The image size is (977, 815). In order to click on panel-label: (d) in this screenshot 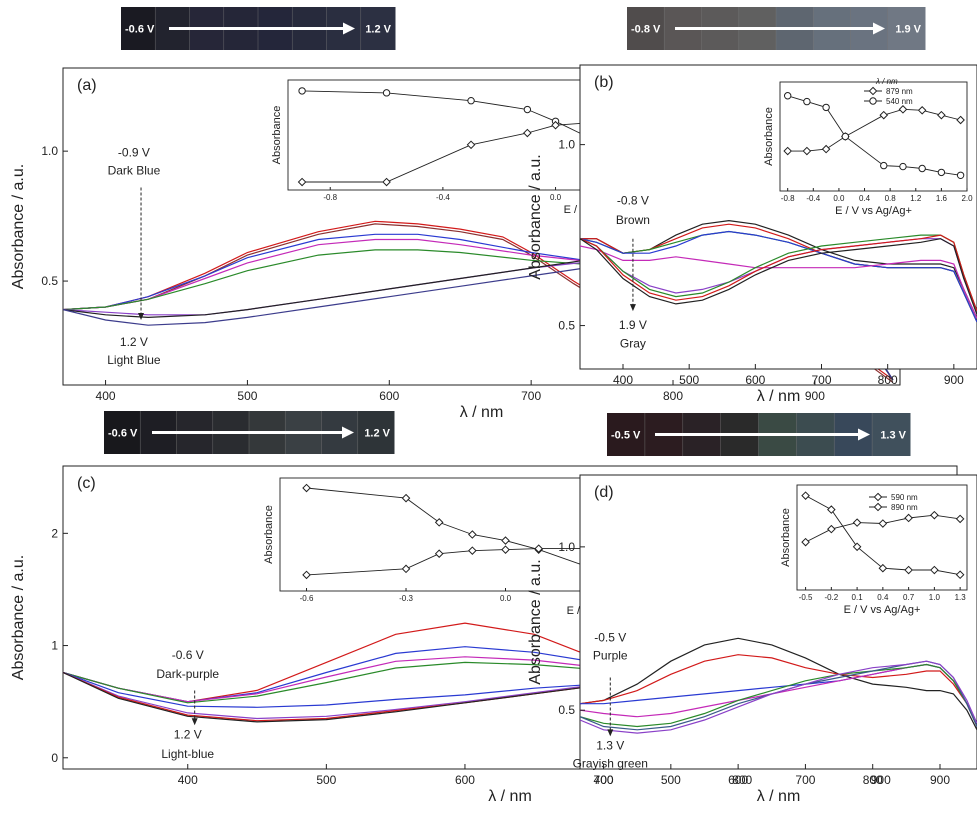, I will do `click(604, 492)`.